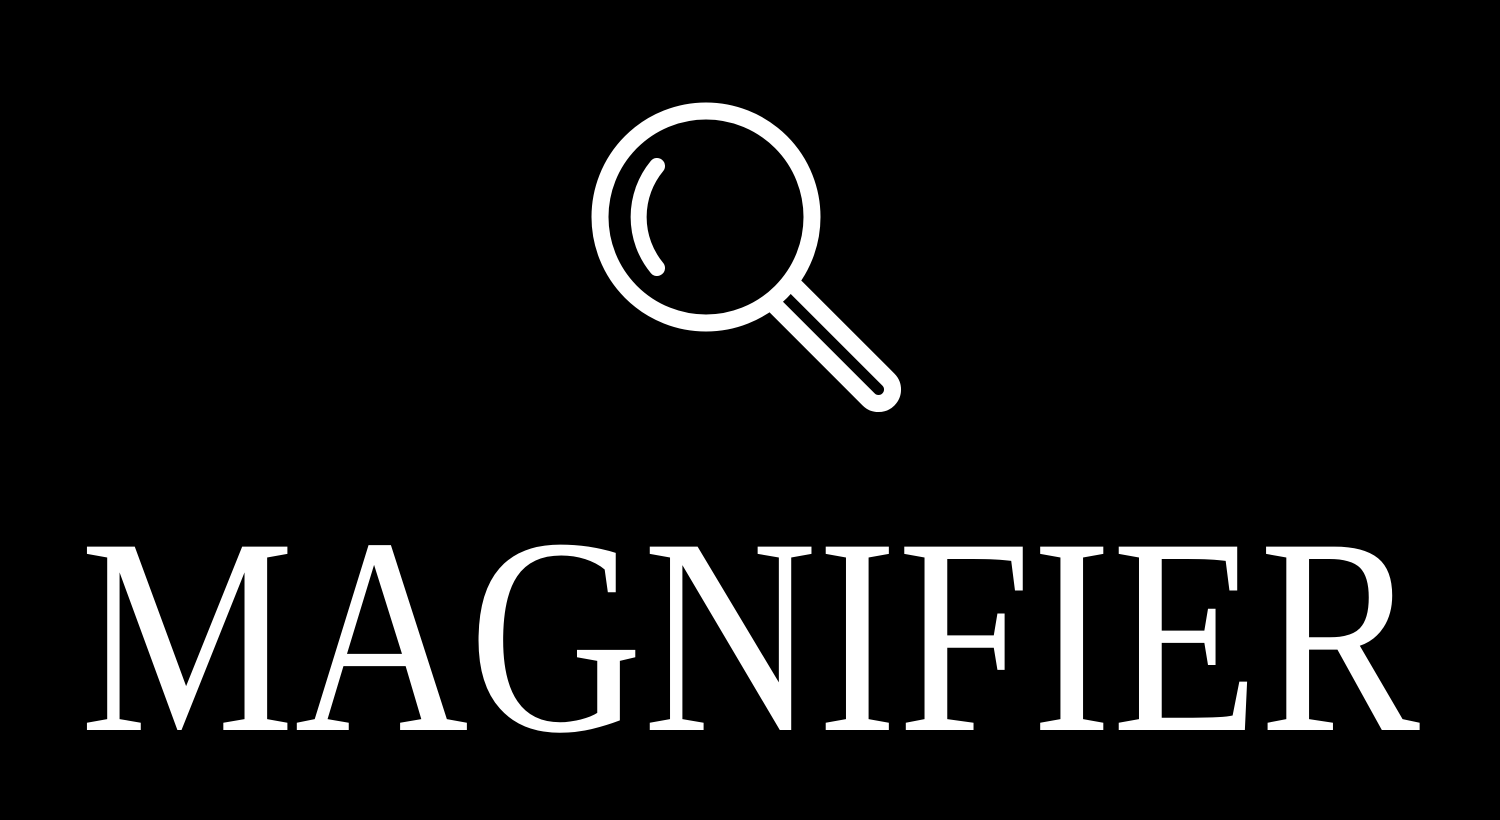 Image resolution: width=1500 pixels, height=820 pixels. Describe the element at coordinates (647, 217) in the screenshot. I see `lens-glare` at that location.